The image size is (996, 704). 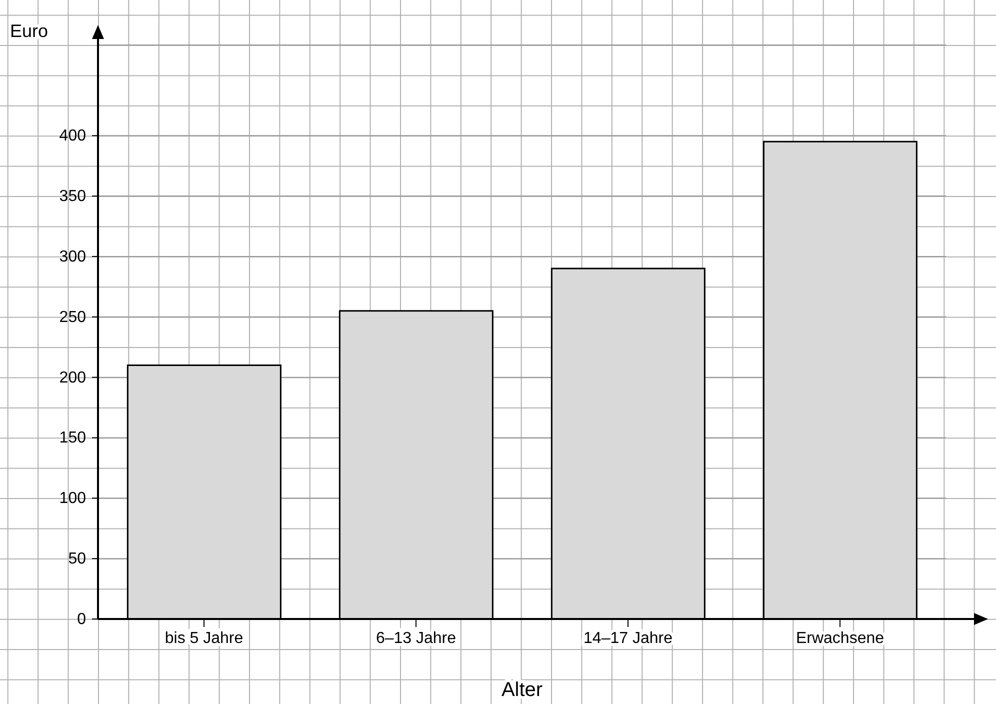 I want to click on y-axis-title: Euro, so click(x=29, y=31).